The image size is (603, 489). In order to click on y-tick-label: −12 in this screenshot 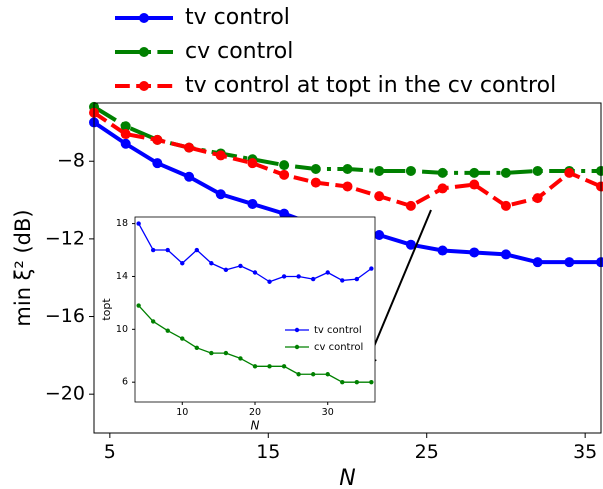, I will do `click(65, 238)`.